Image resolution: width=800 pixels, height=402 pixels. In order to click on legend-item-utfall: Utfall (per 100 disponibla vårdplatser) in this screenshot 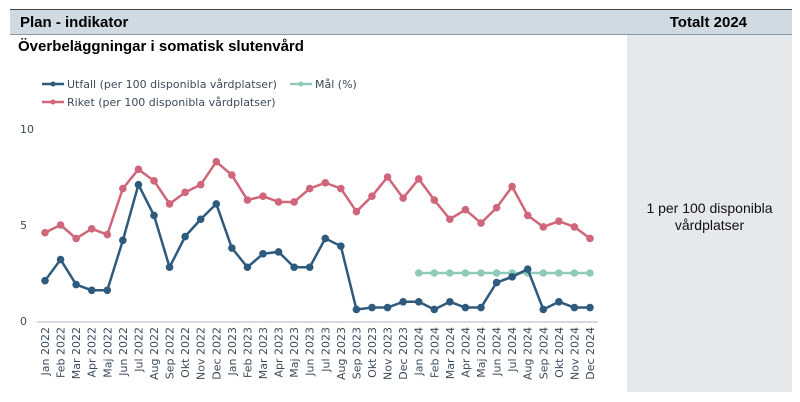, I will do `click(159, 84)`.